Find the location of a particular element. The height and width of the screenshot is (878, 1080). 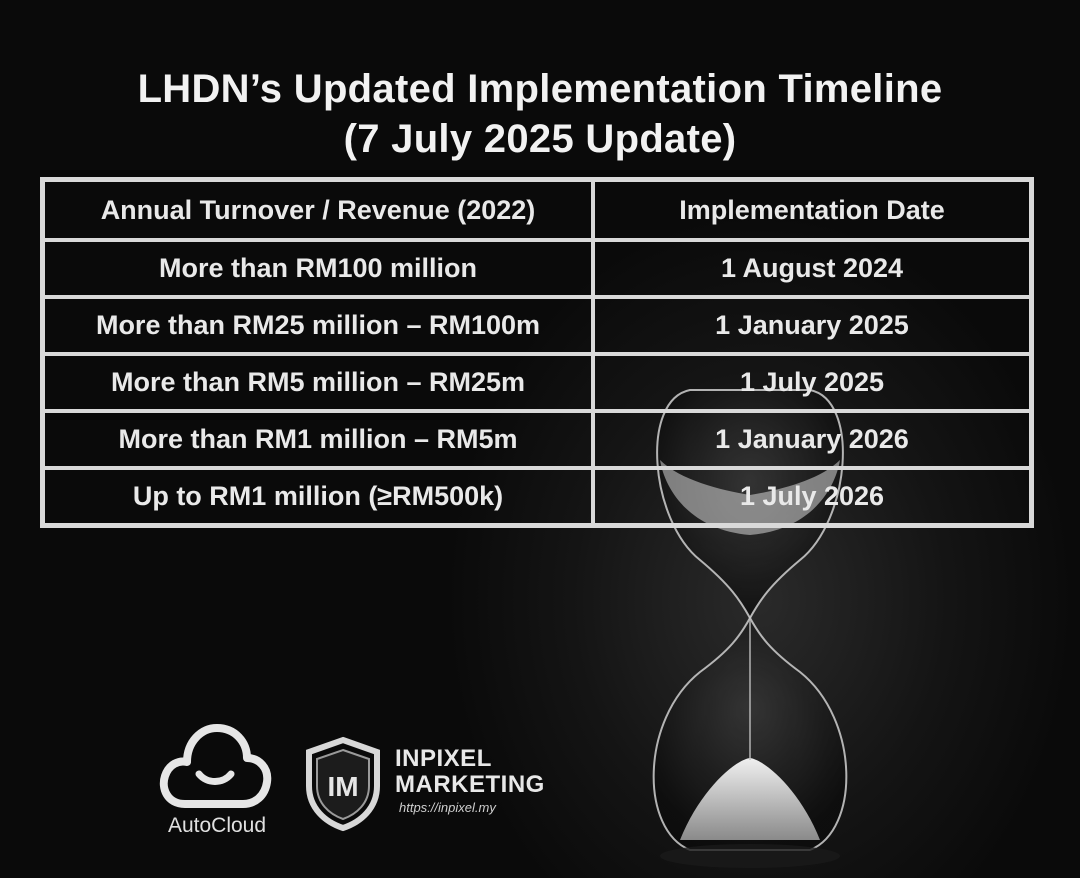

turnover-cell: More than RM100 million is located at coordinates (318, 268).